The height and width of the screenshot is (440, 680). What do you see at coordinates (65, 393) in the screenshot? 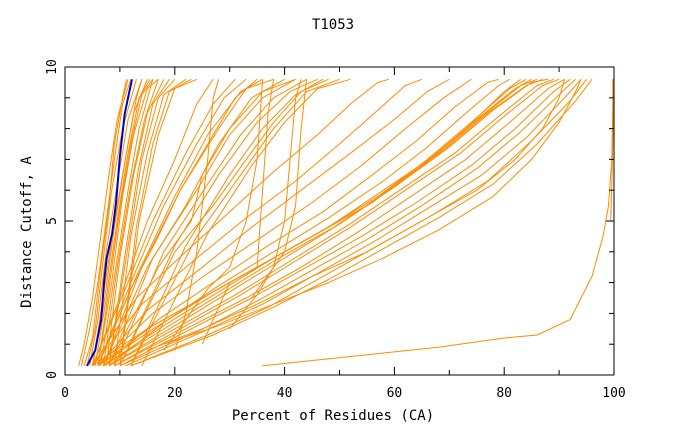
I see `x-tick-label: 0` at bounding box center [65, 393].